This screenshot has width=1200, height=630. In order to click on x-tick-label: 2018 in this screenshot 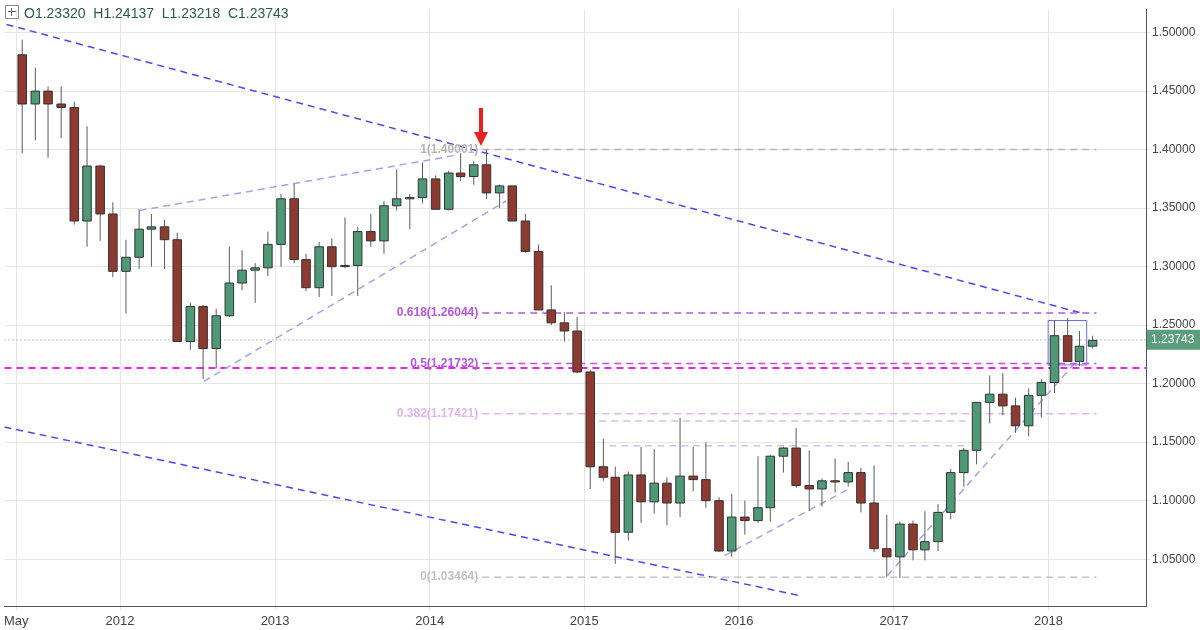, I will do `click(1049, 621)`.